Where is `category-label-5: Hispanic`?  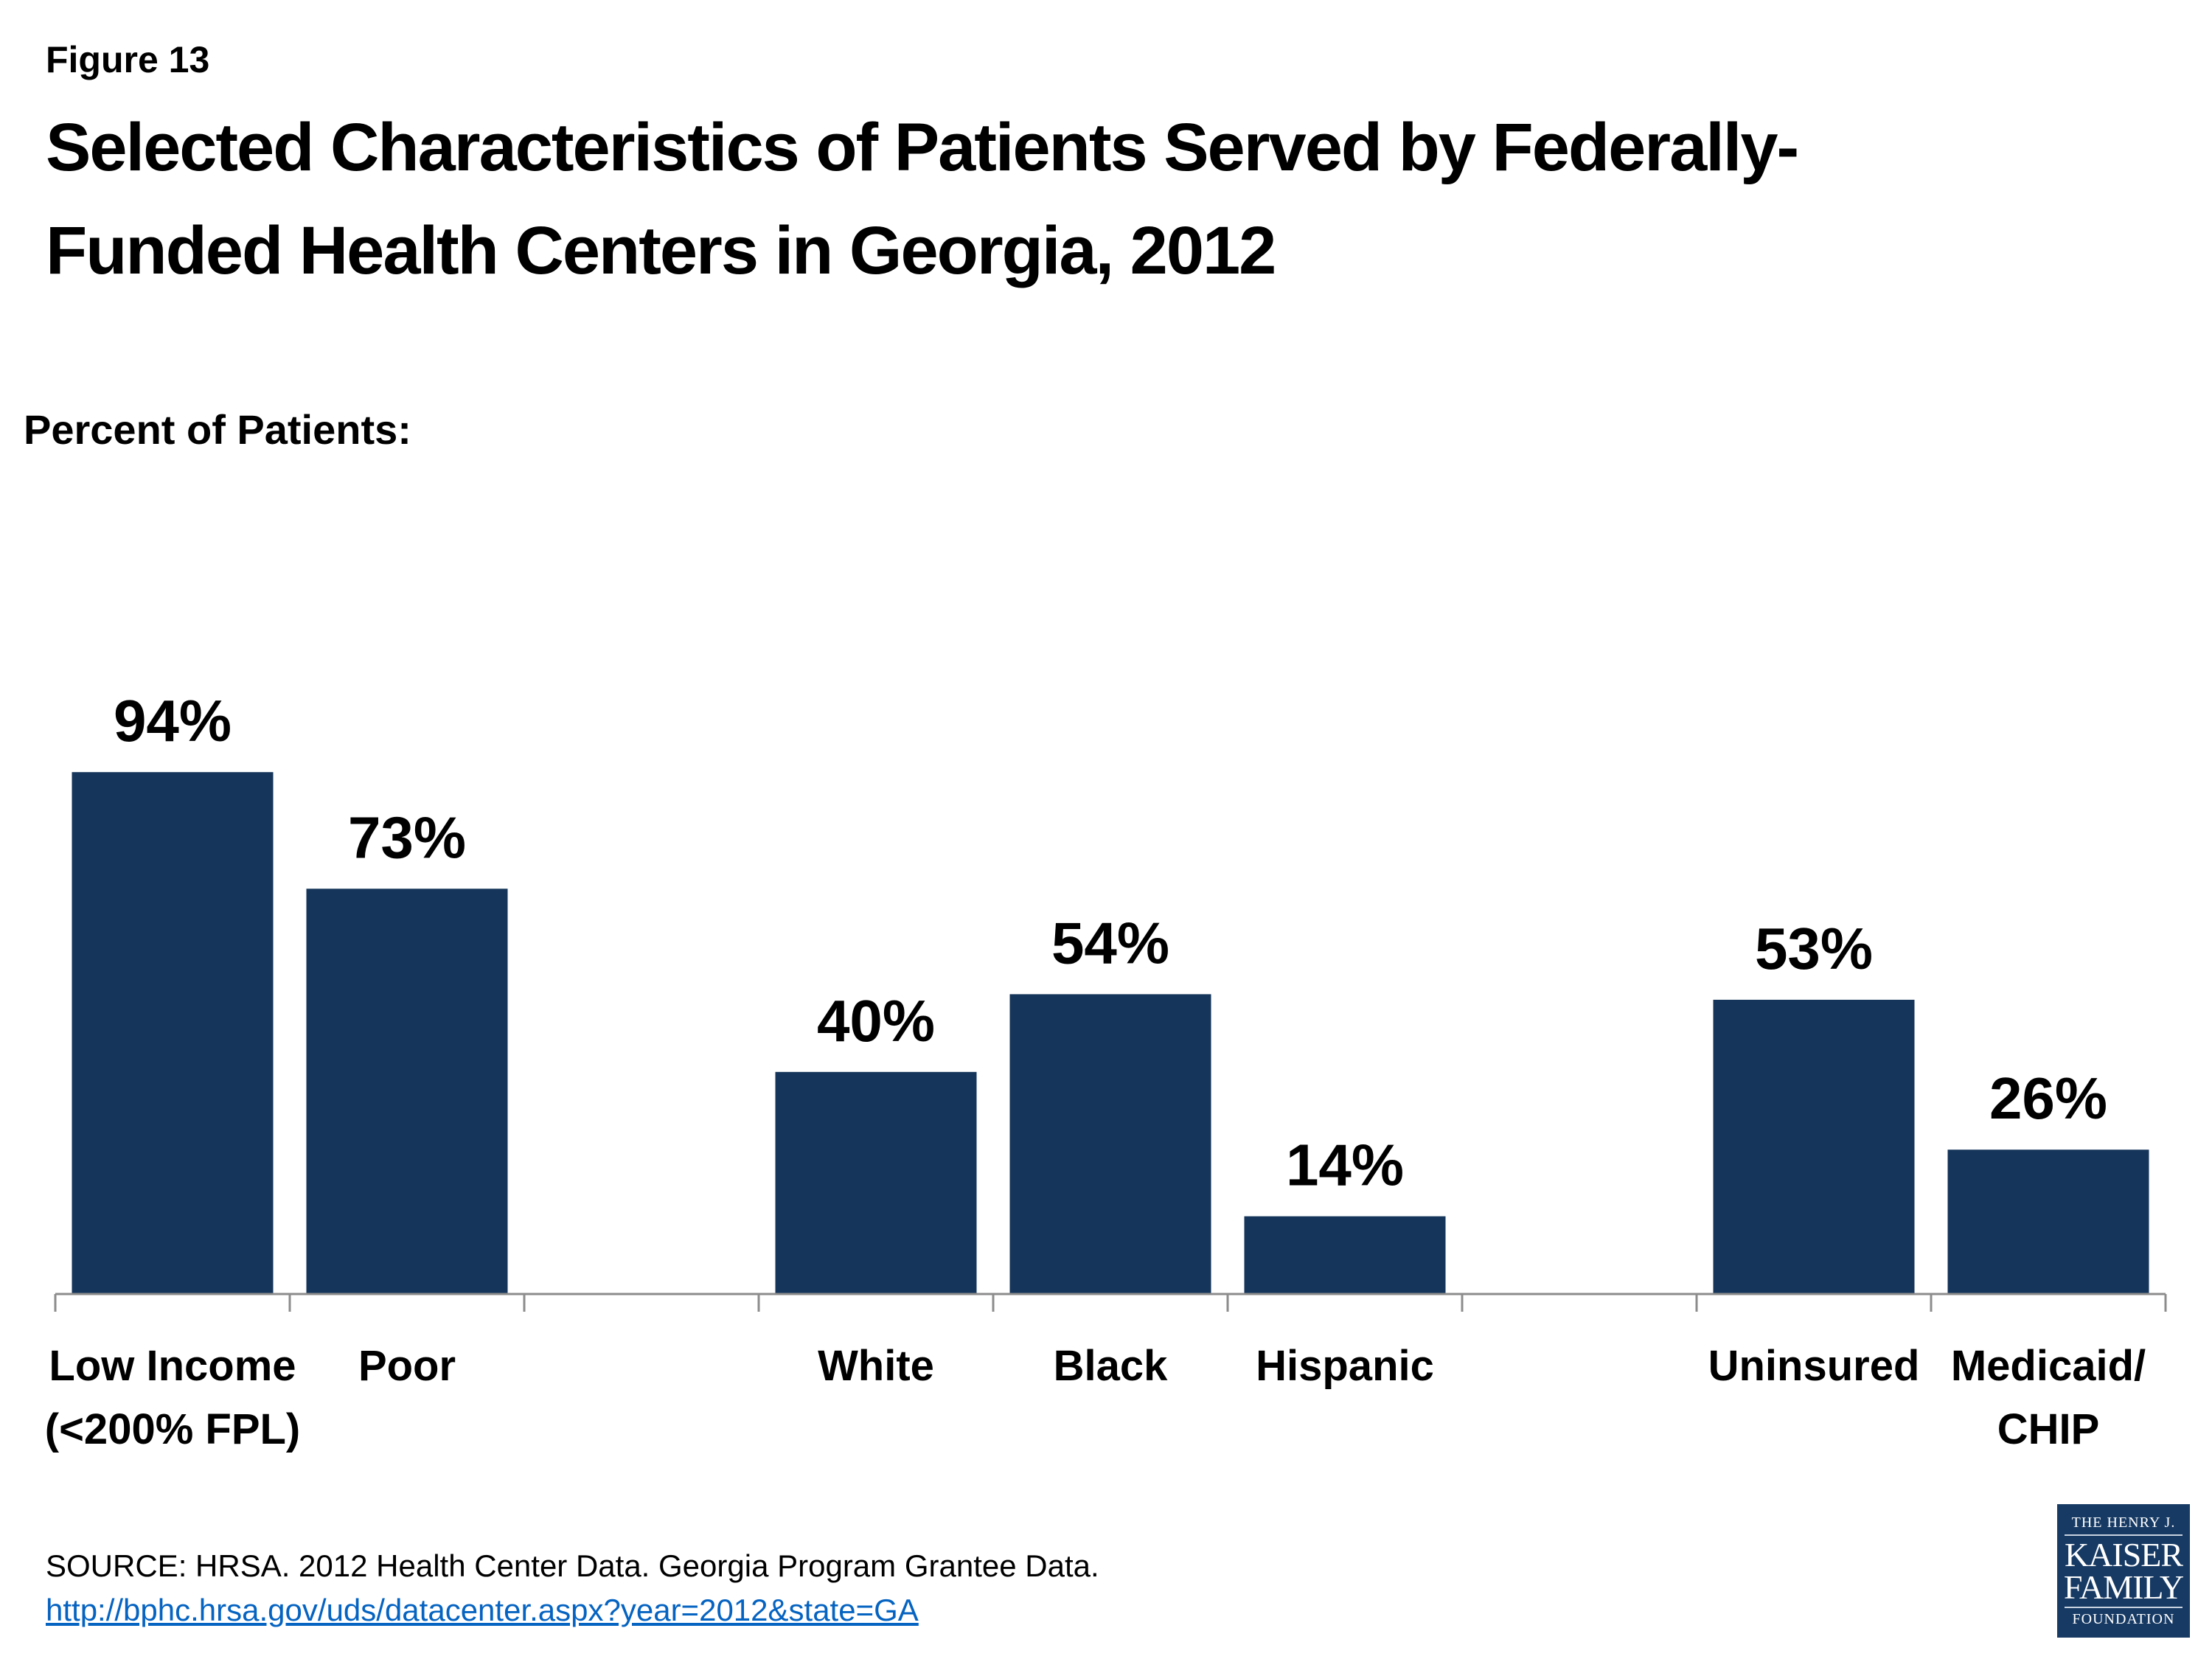
category-label-5: Hispanic is located at coordinates (1345, 1366).